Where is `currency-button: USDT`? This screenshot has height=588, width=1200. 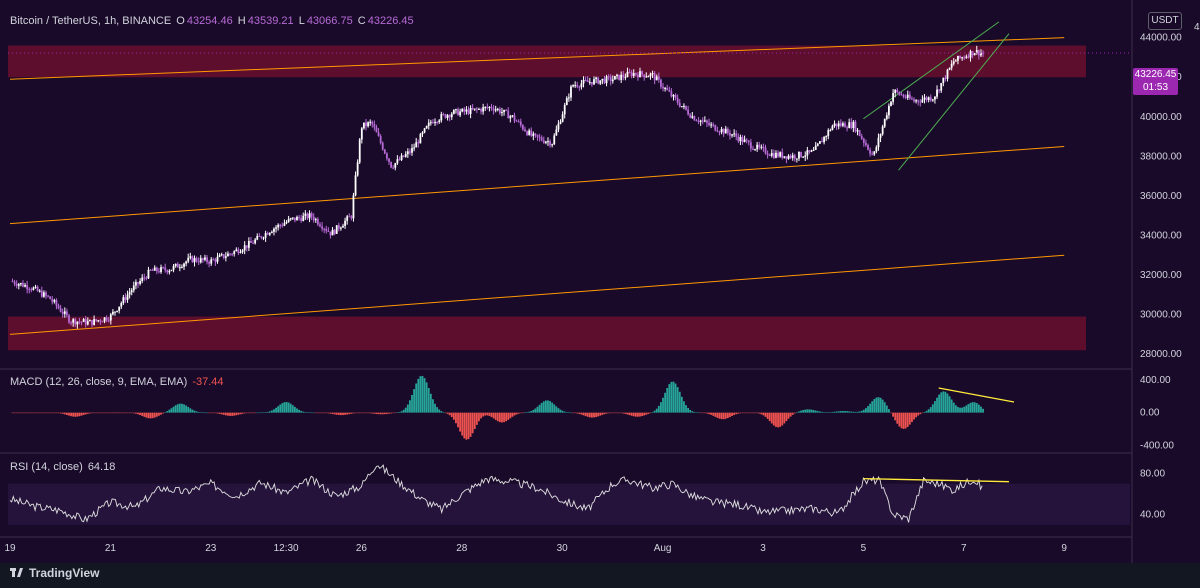 currency-button: USDT is located at coordinates (1165, 21).